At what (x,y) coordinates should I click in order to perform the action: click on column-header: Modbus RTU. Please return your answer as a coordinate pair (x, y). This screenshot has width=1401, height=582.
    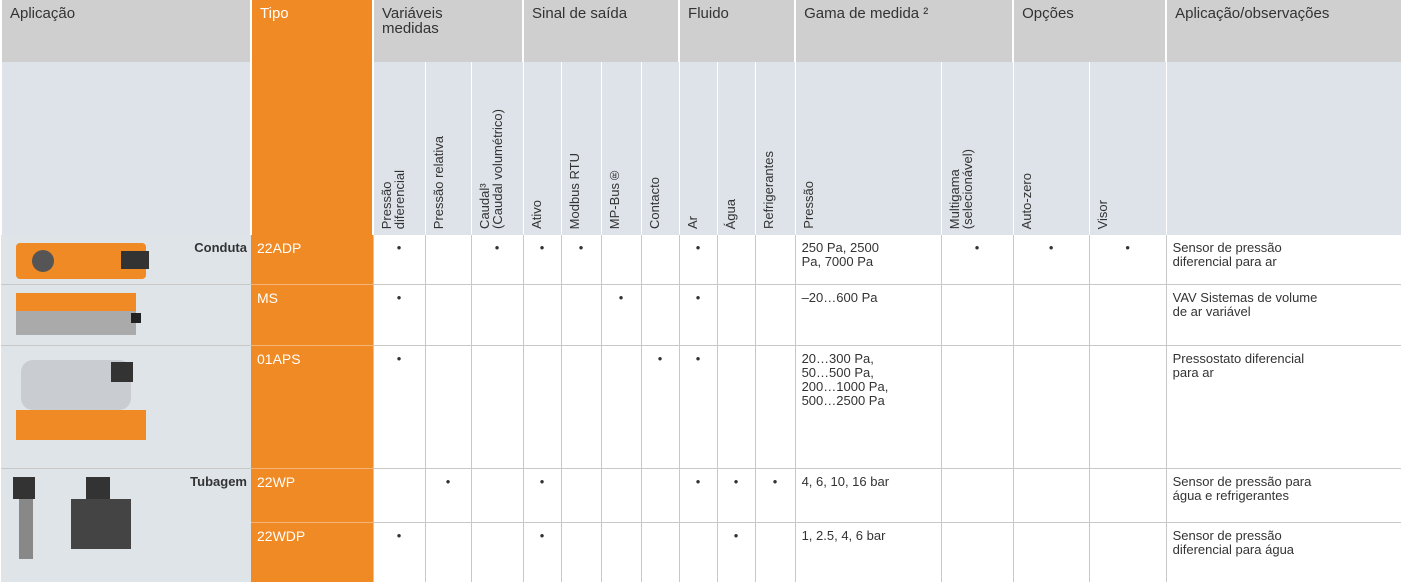
    Looking at the image, I should click on (581, 148).